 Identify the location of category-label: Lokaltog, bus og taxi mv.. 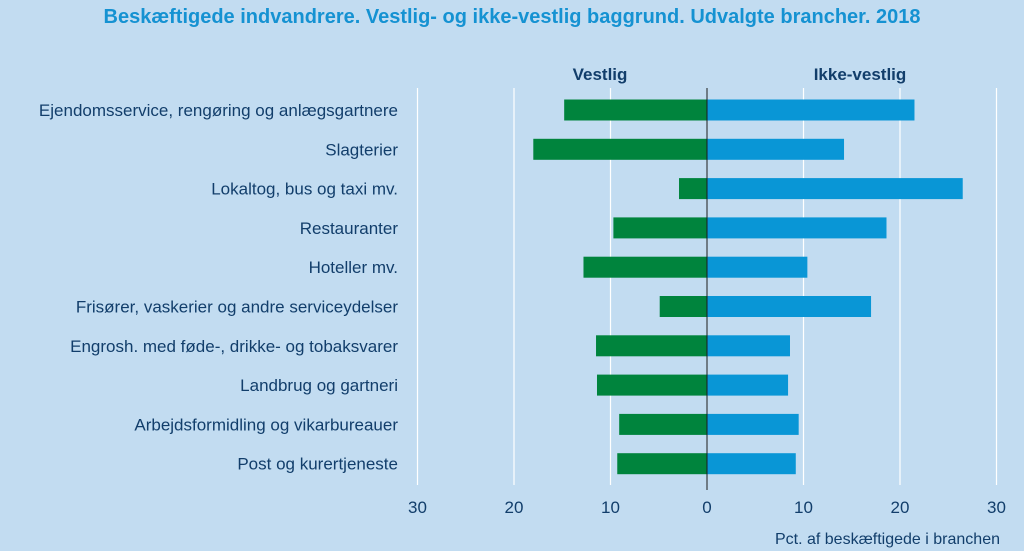
(304, 189).